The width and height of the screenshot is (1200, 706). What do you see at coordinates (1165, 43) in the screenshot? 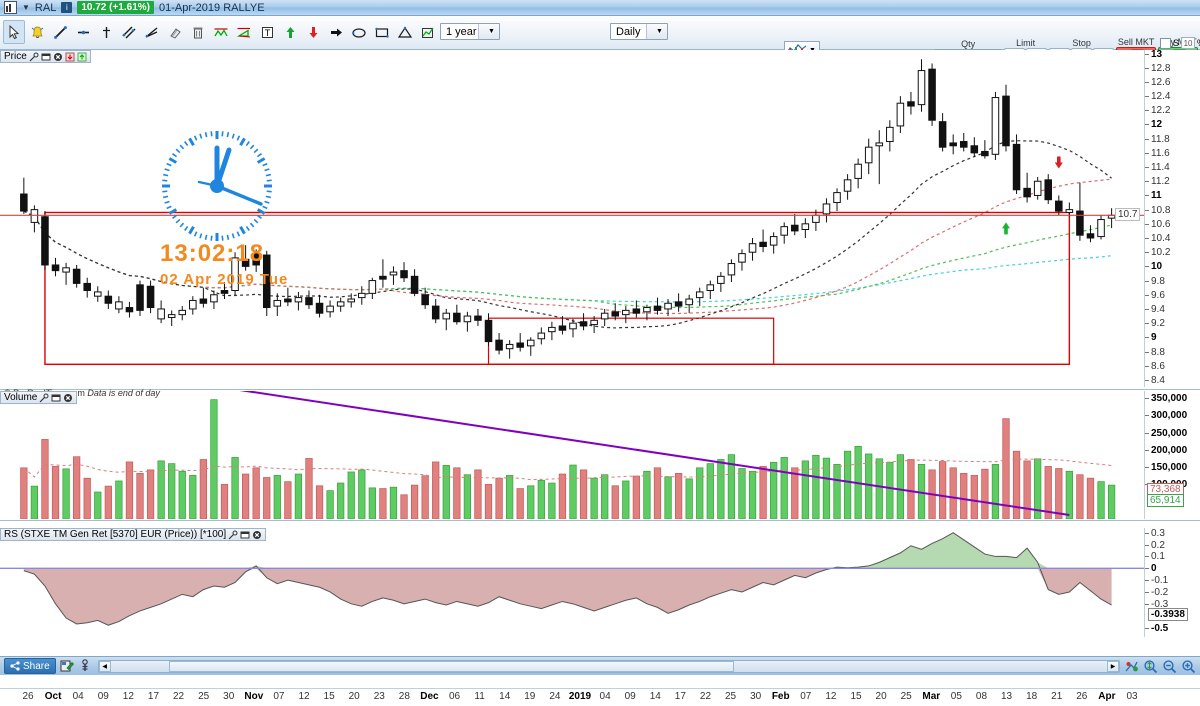
I see `stop-checkbox` at bounding box center [1165, 43].